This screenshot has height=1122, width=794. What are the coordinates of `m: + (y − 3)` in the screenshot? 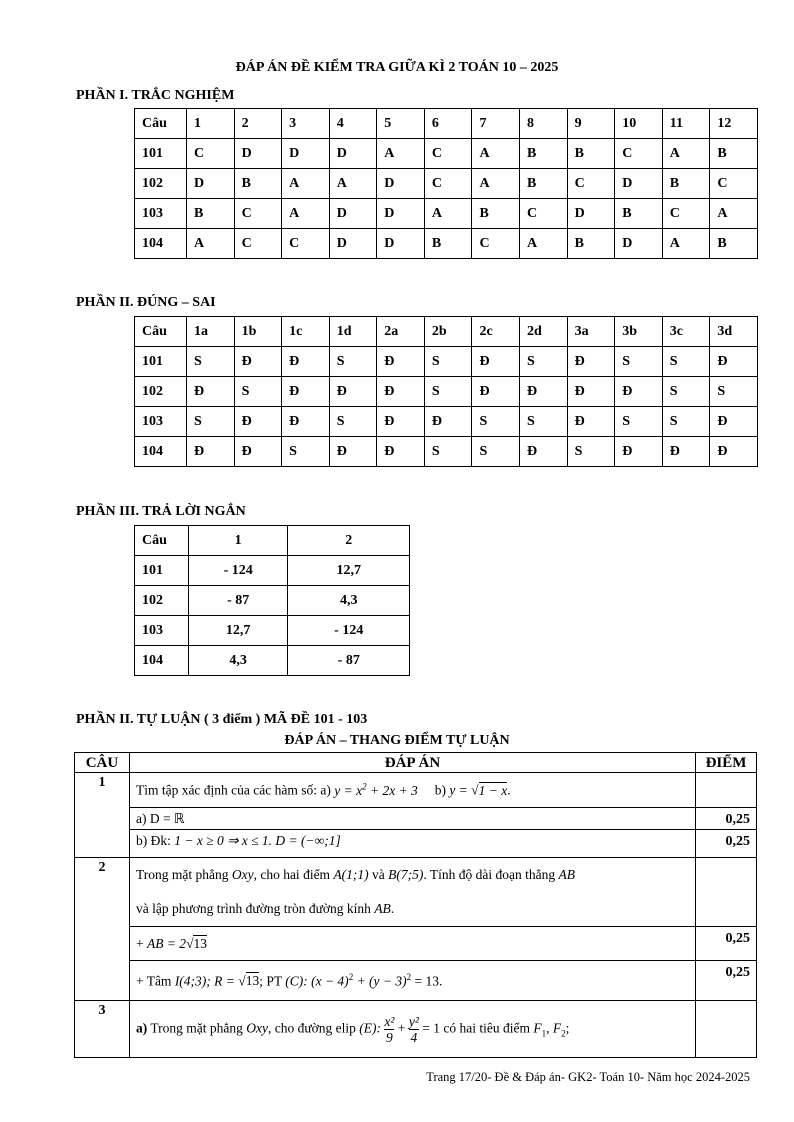 It's located at (381, 981).